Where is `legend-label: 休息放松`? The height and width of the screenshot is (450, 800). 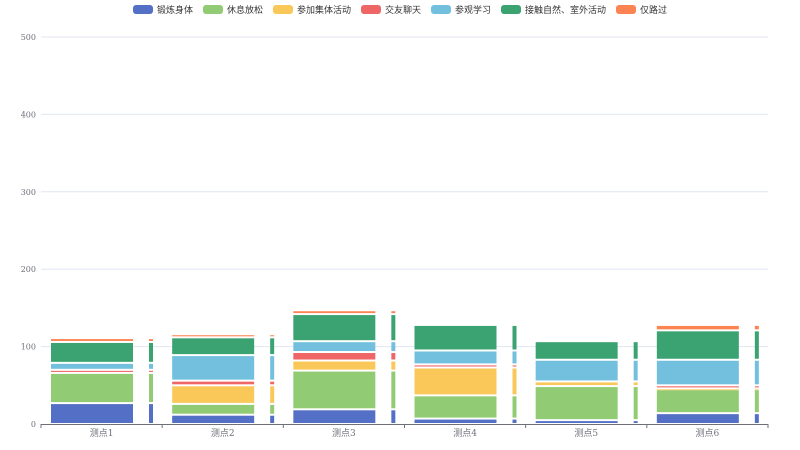 legend-label: 休息放松 is located at coordinates (244, 10).